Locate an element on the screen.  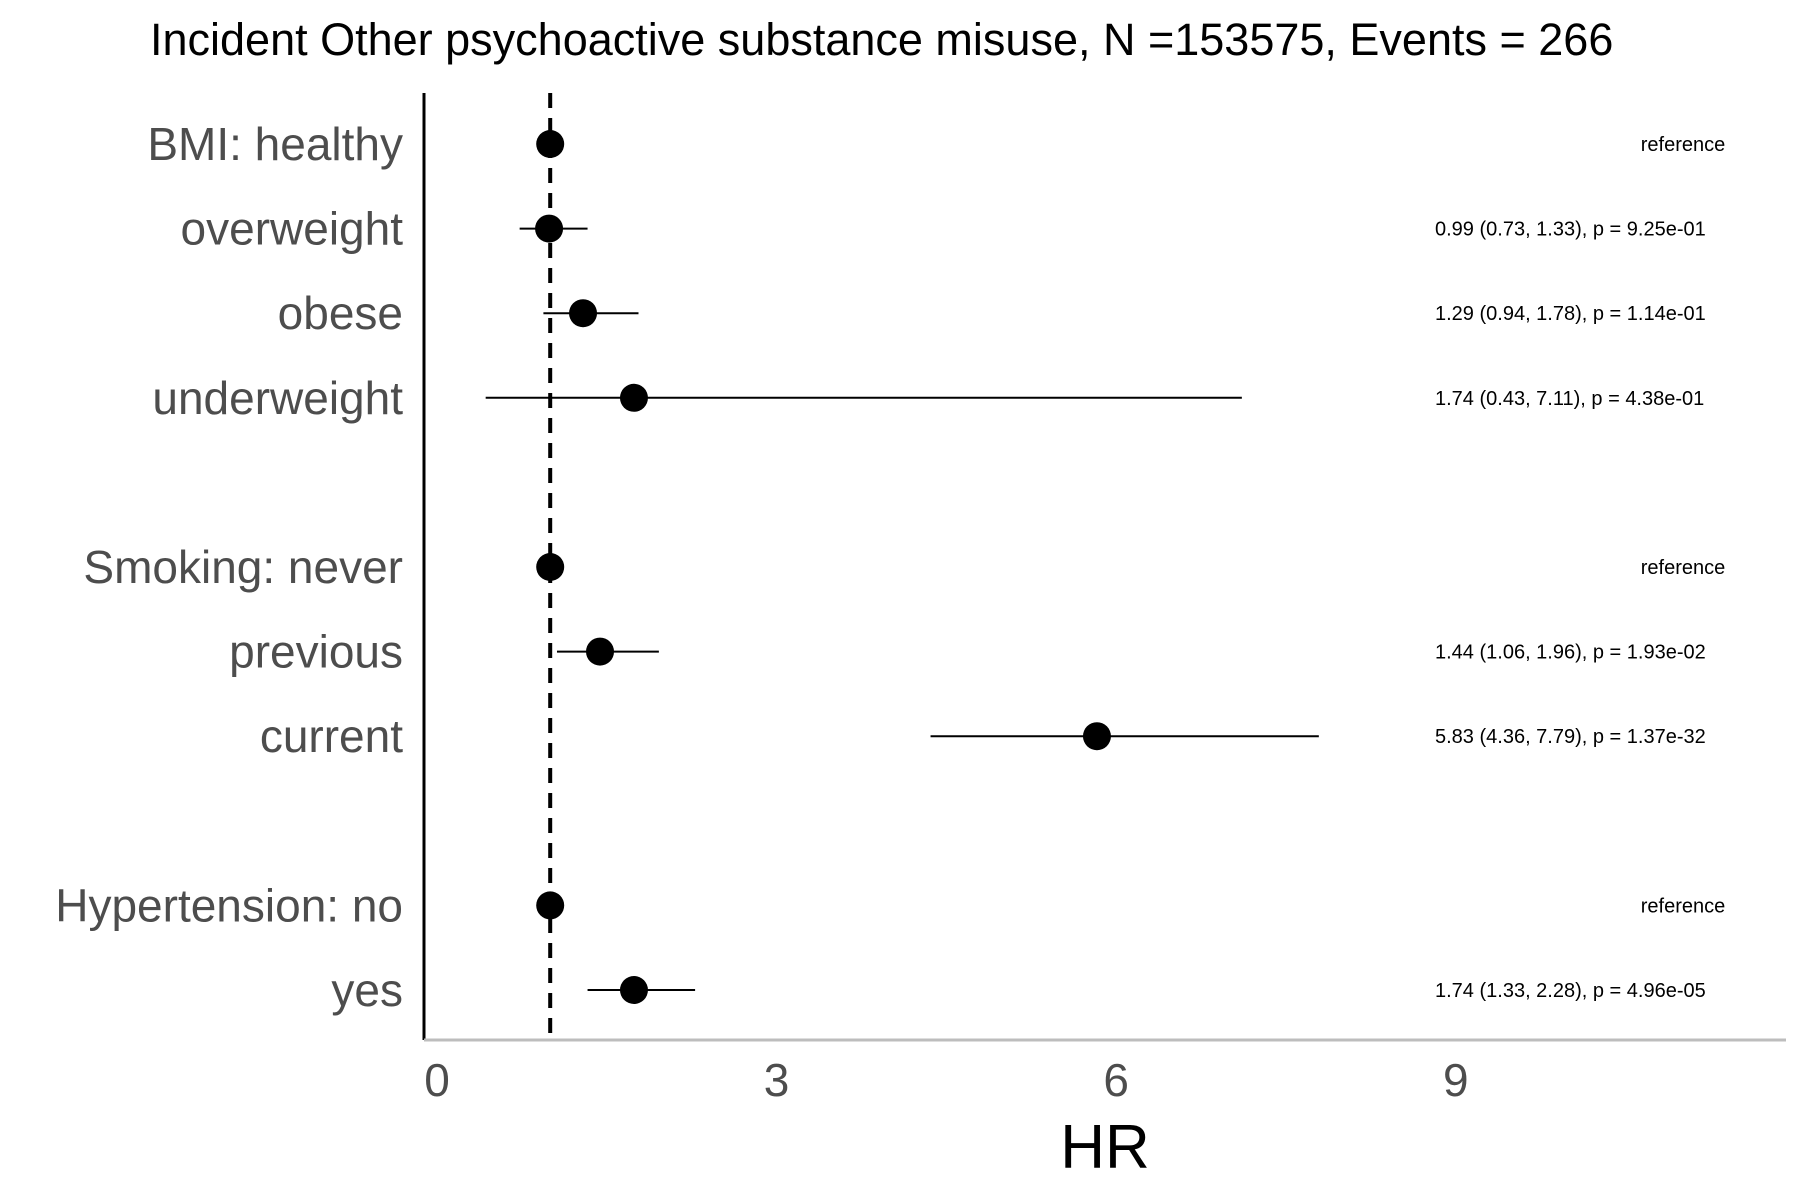
row-annotation: 0.99 (0.73, 1.33), p = 9.25e-01 is located at coordinates (1570, 230).